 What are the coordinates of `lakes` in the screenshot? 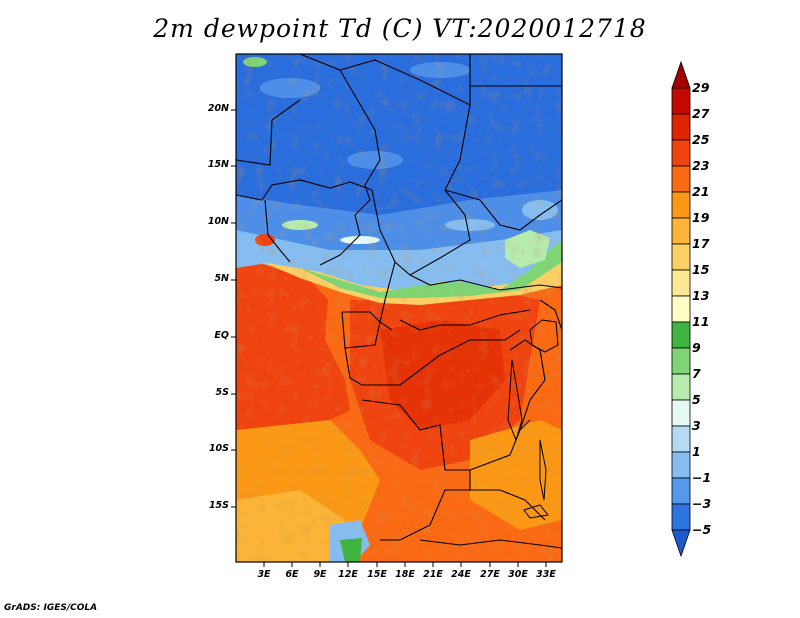 It's located at (533, 419).